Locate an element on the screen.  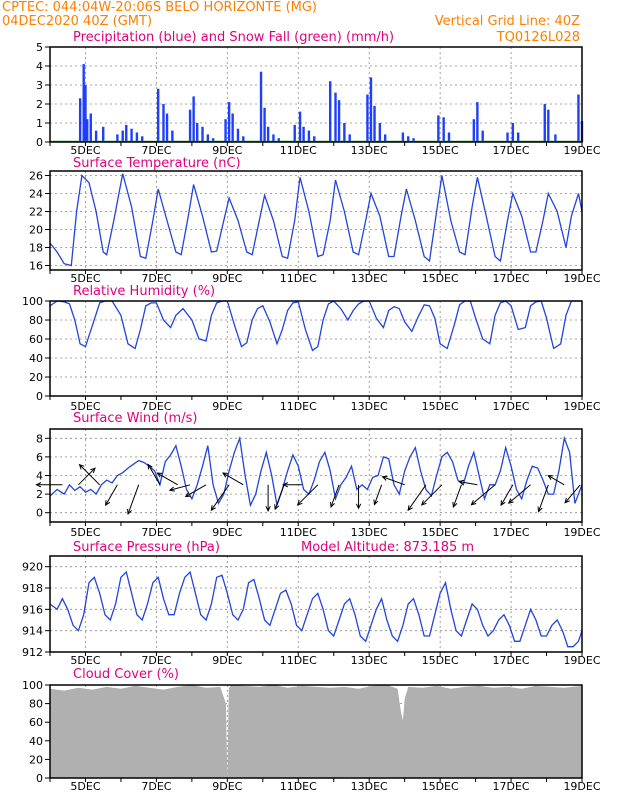
humidity-xtick-label: 17DEC is located at coordinates (511, 406).